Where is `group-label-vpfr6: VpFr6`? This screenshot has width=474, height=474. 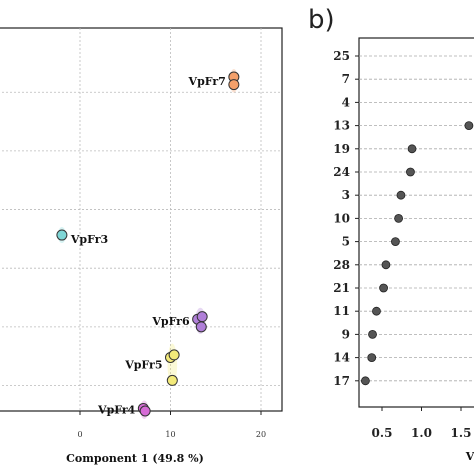 group-label-vpfr6: VpFr6 is located at coordinates (170, 321).